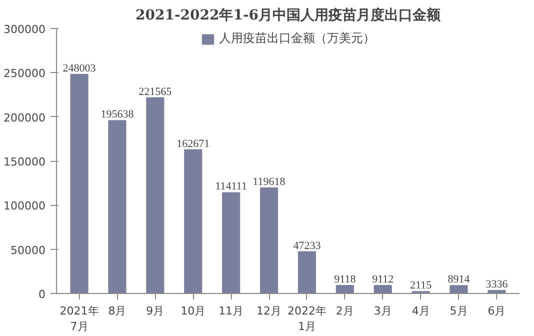  What do you see at coordinates (383, 279) in the screenshot?
I see `data-label: 9112` at bounding box center [383, 279].